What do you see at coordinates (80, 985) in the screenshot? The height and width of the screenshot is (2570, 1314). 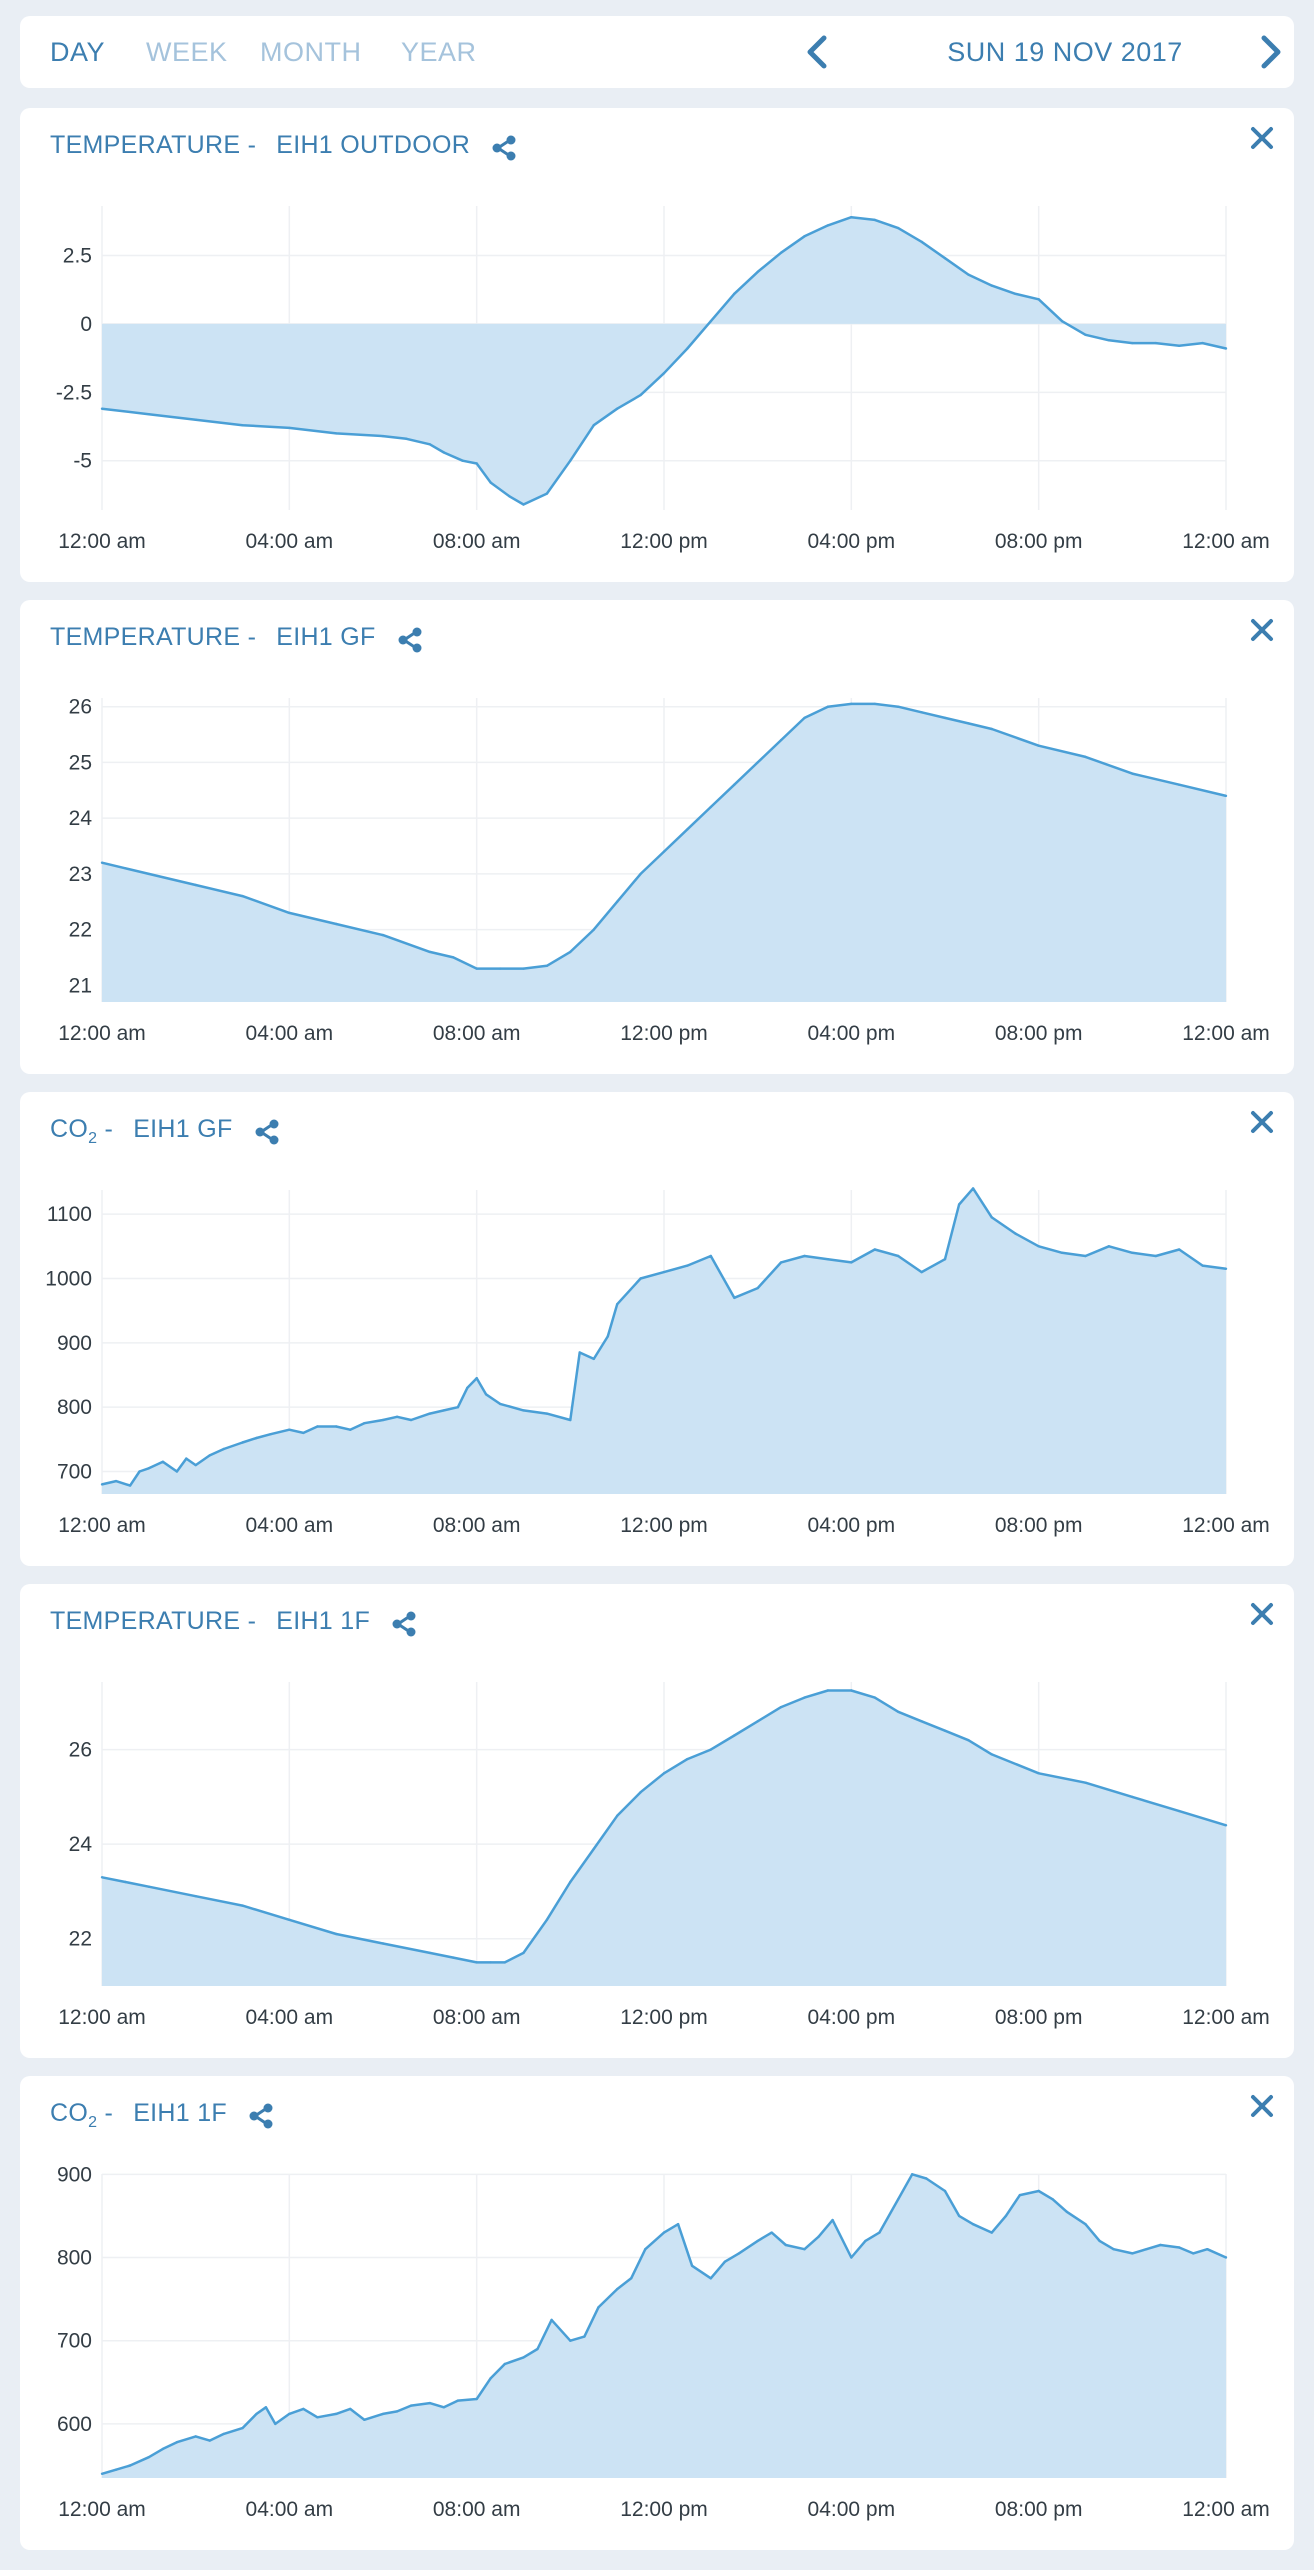 I see `y-tick-label: 21` at bounding box center [80, 985].